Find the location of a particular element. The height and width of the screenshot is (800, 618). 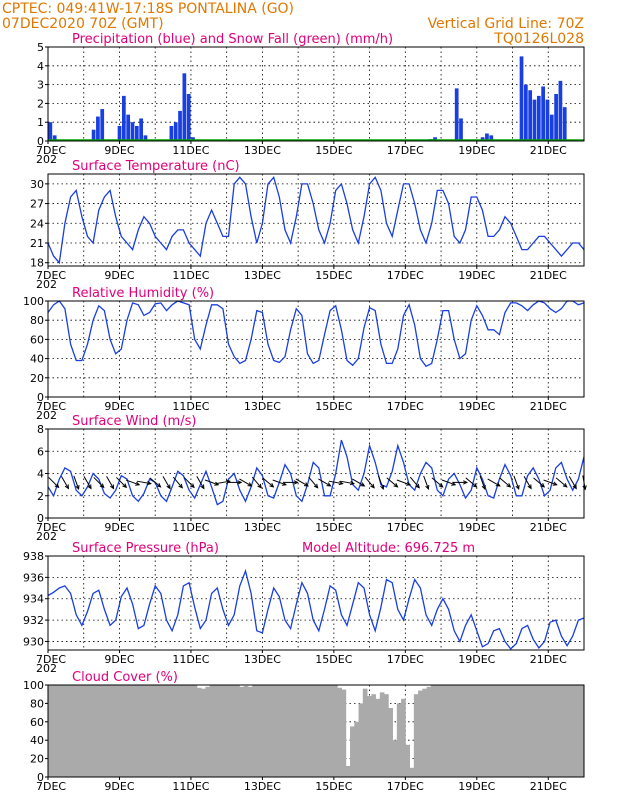

cloud-cover-title: Cloud Cover (%) is located at coordinates (125, 677).